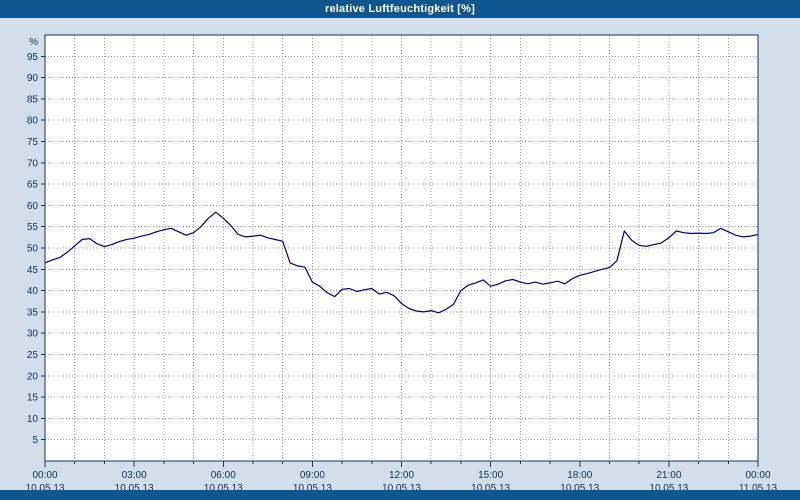 The width and height of the screenshot is (800, 500). I want to click on y-axis-unit-label: %, so click(33, 42).